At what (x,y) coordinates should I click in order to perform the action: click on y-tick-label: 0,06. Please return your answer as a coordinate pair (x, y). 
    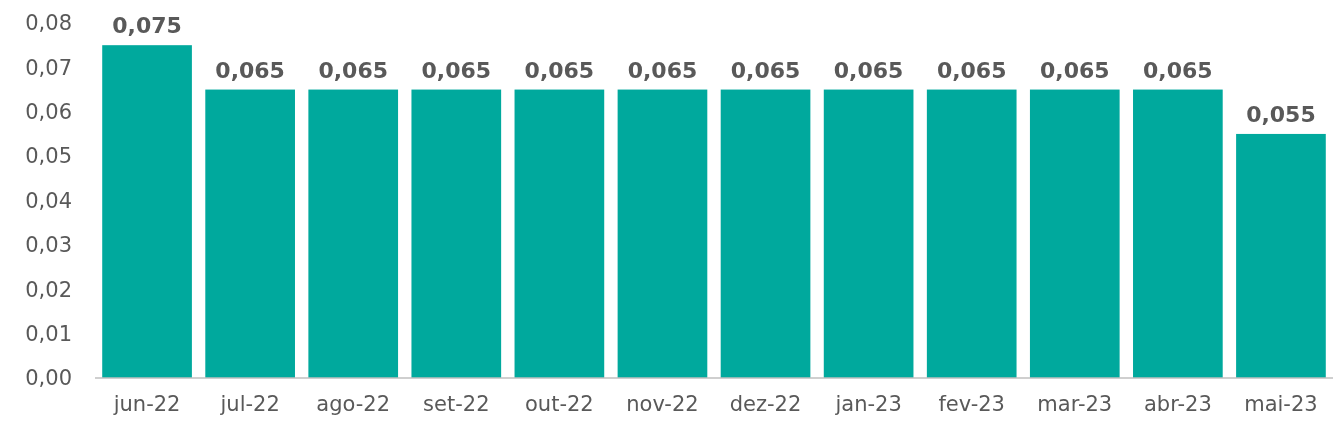
    Looking at the image, I should click on (48, 112).